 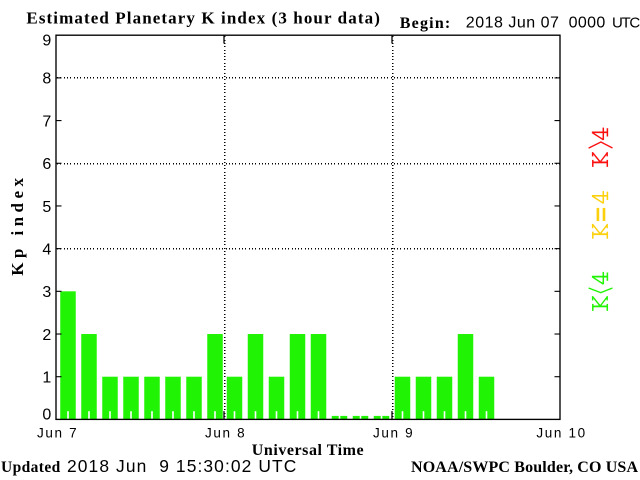 What do you see at coordinates (626, 23) in the screenshot?
I see `svg-text: UTC` at bounding box center [626, 23].